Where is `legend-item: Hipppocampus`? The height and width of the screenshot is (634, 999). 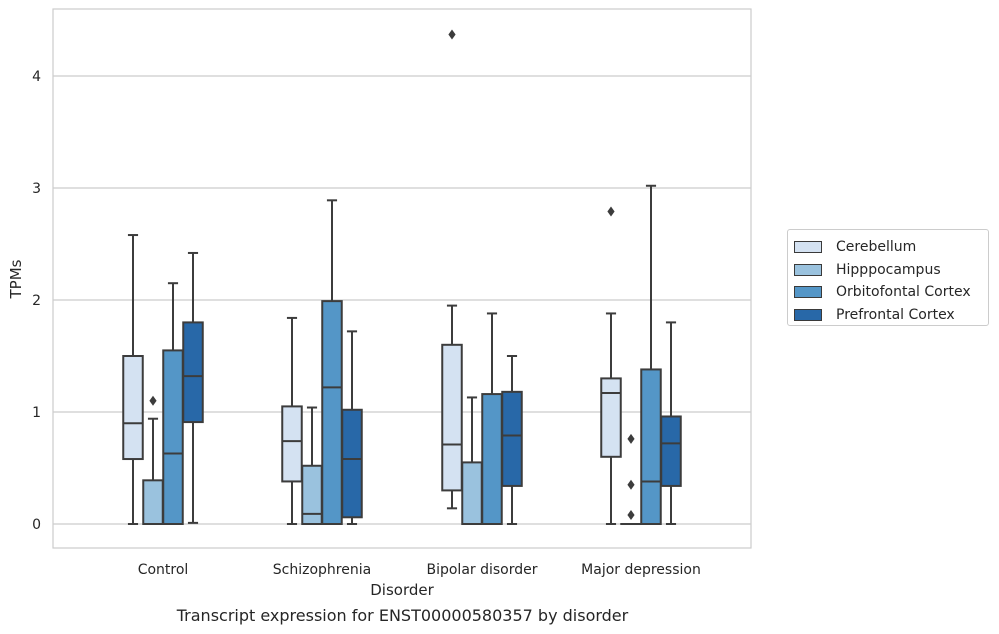 legend-item: Hipppocampus is located at coordinates (867, 270).